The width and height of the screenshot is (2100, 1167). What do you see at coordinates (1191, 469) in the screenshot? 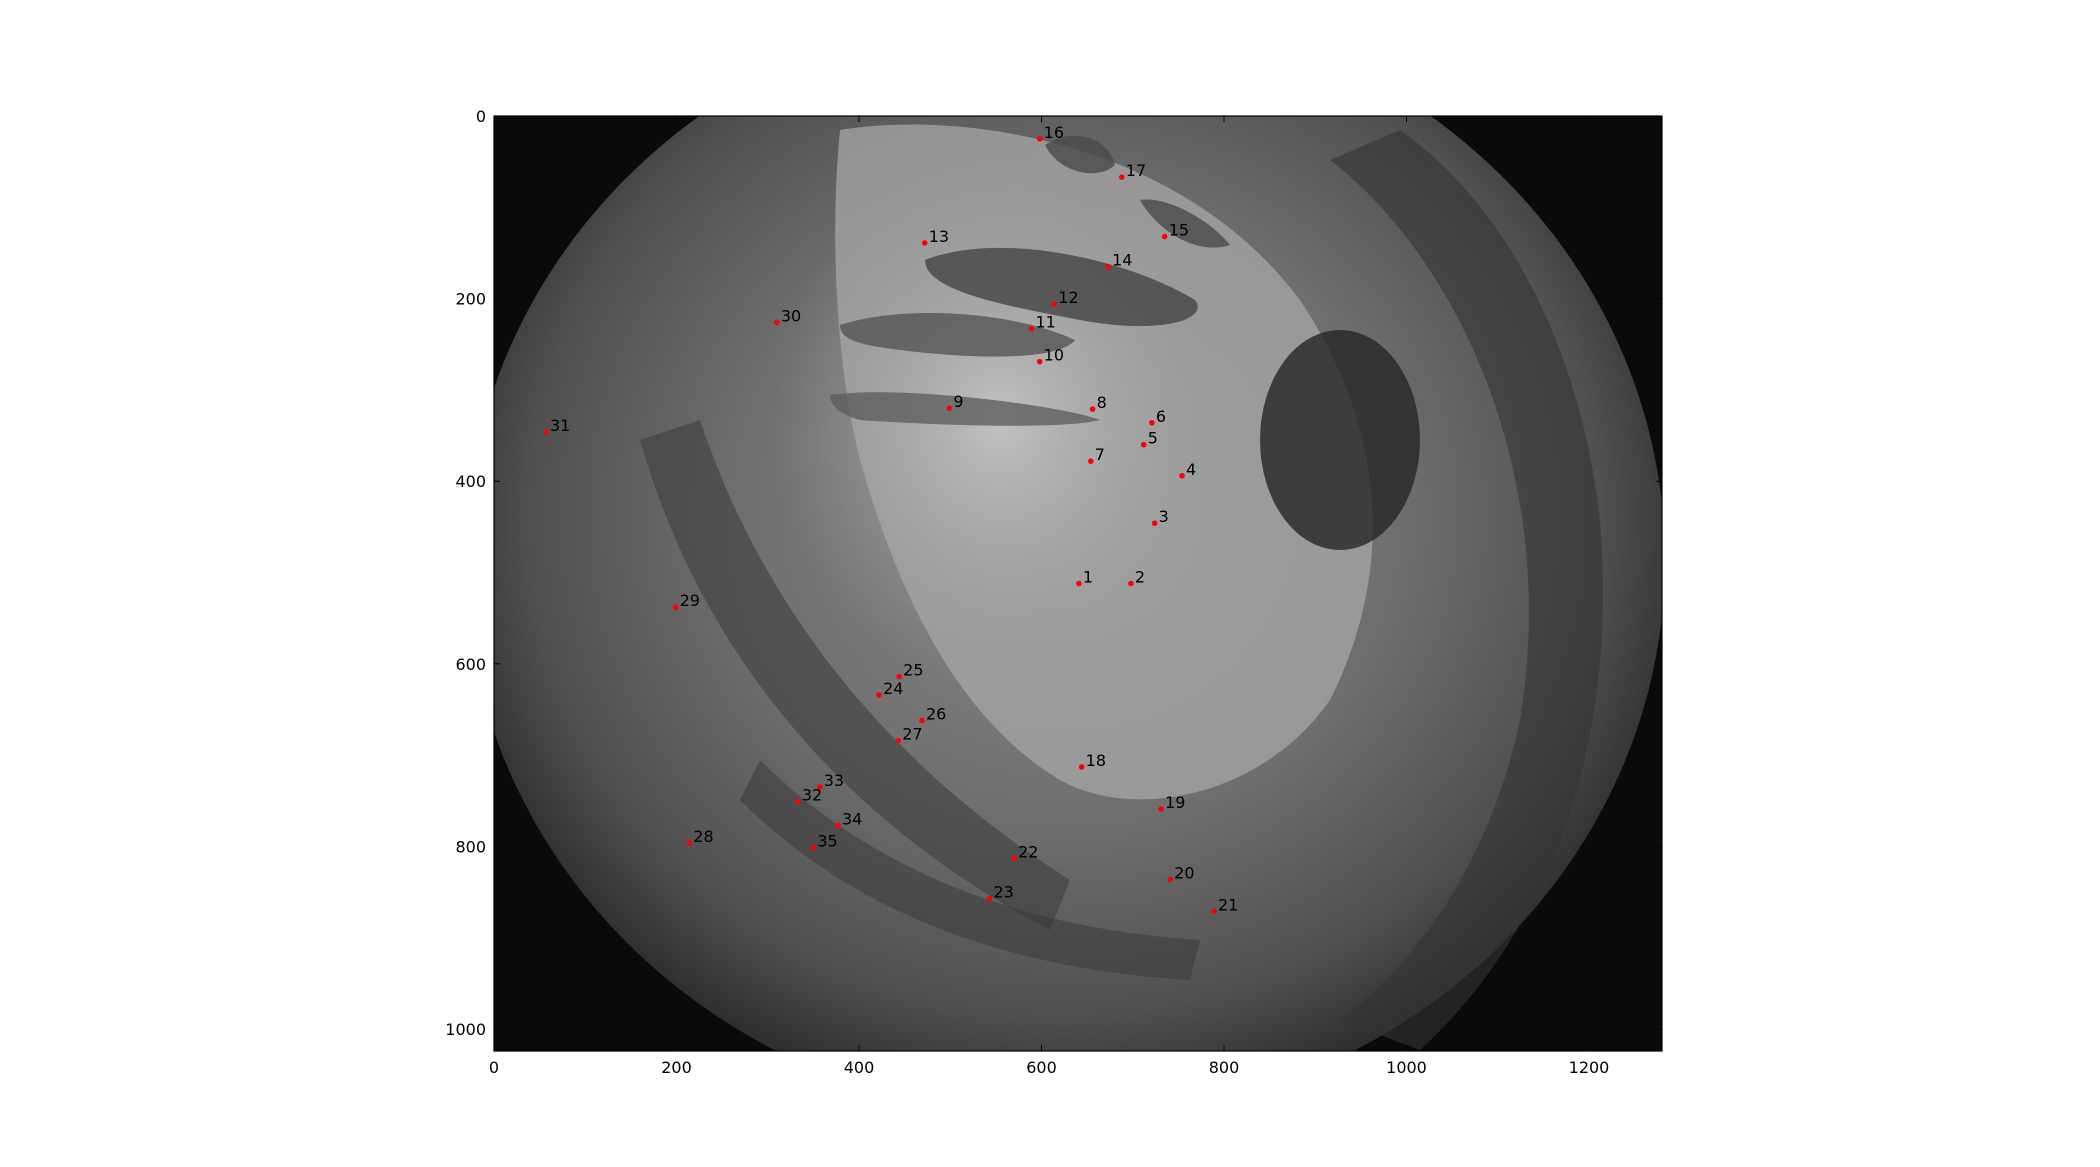
I see `point-label-4: 4` at bounding box center [1191, 469].